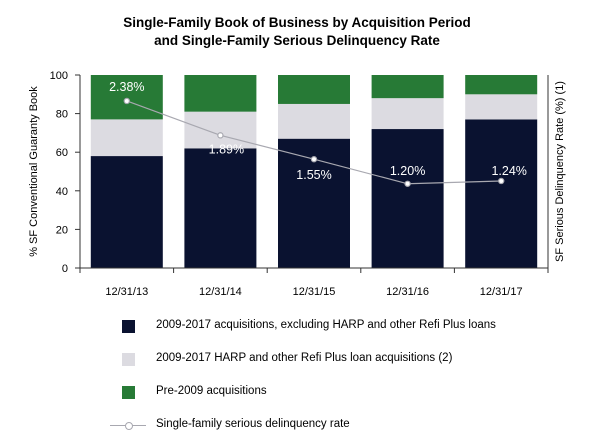  I want to click on x-tick-label-3: 12/31/15, so click(314, 292).